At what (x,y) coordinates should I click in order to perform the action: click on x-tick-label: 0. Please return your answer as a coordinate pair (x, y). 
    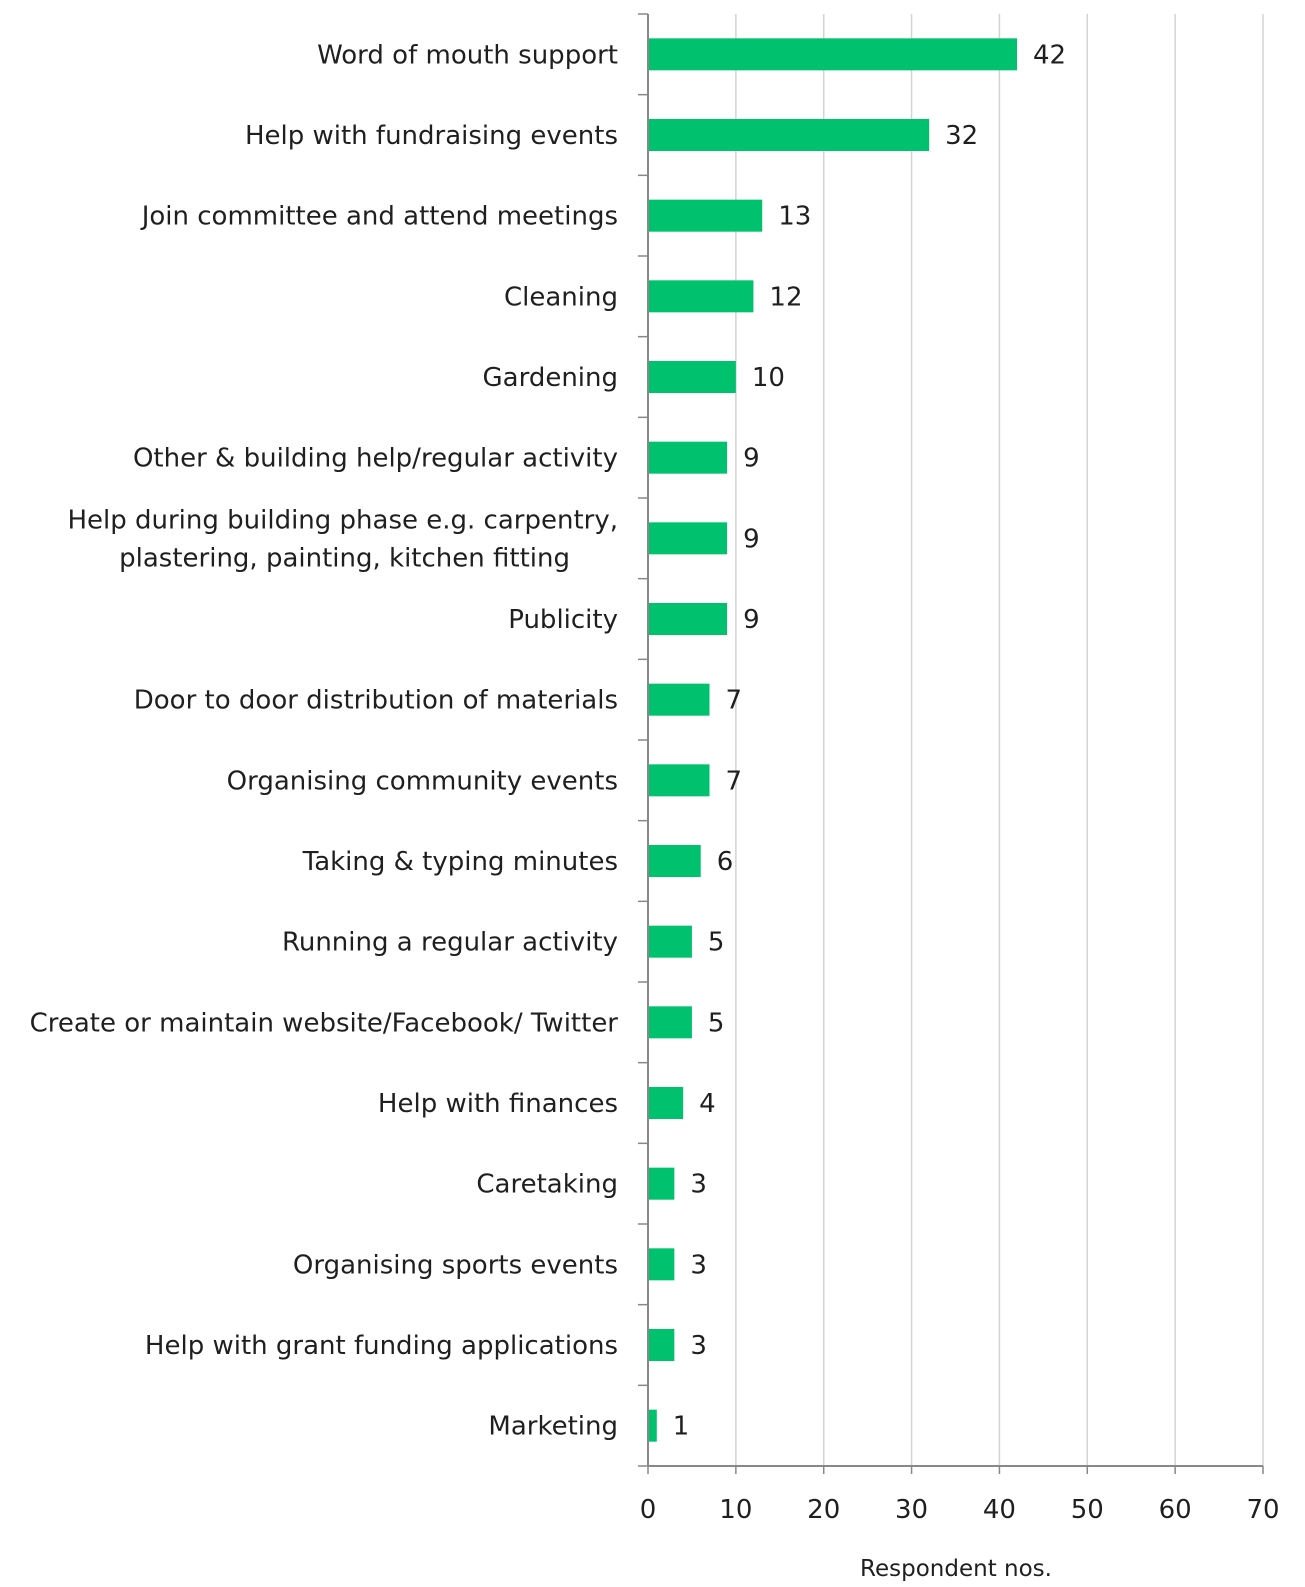
    Looking at the image, I should click on (648, 1510).